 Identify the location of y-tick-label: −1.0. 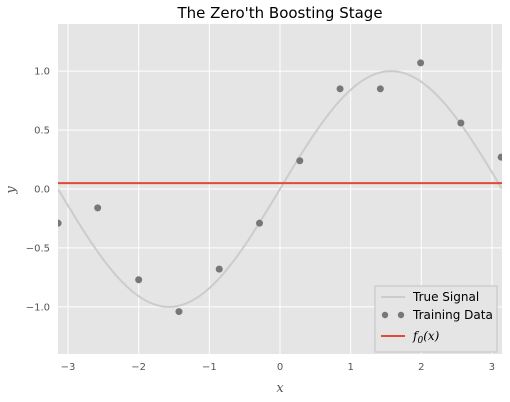
(38, 307).